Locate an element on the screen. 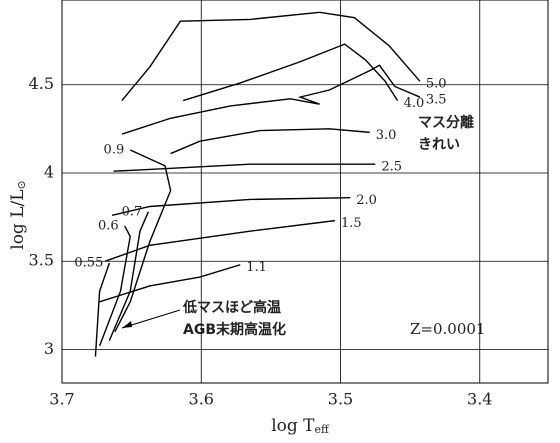  series-label: 0.7 is located at coordinates (132, 211).